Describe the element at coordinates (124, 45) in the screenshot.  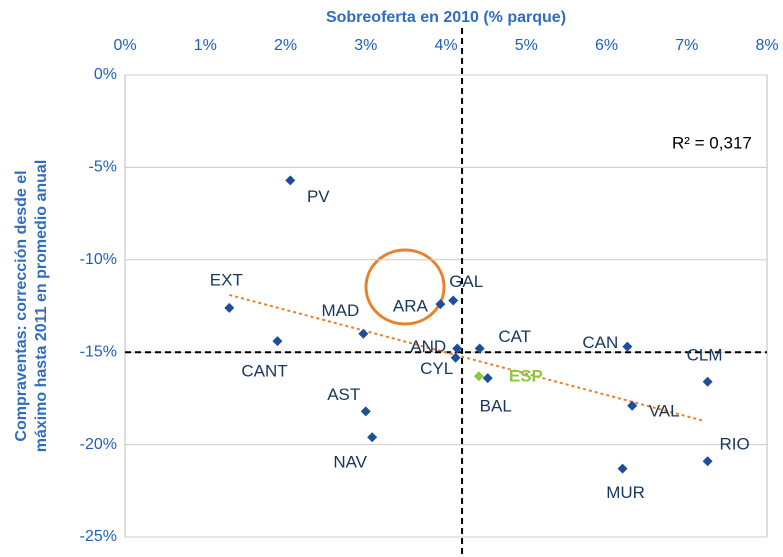
I see `x-tick-label: 0%` at that location.